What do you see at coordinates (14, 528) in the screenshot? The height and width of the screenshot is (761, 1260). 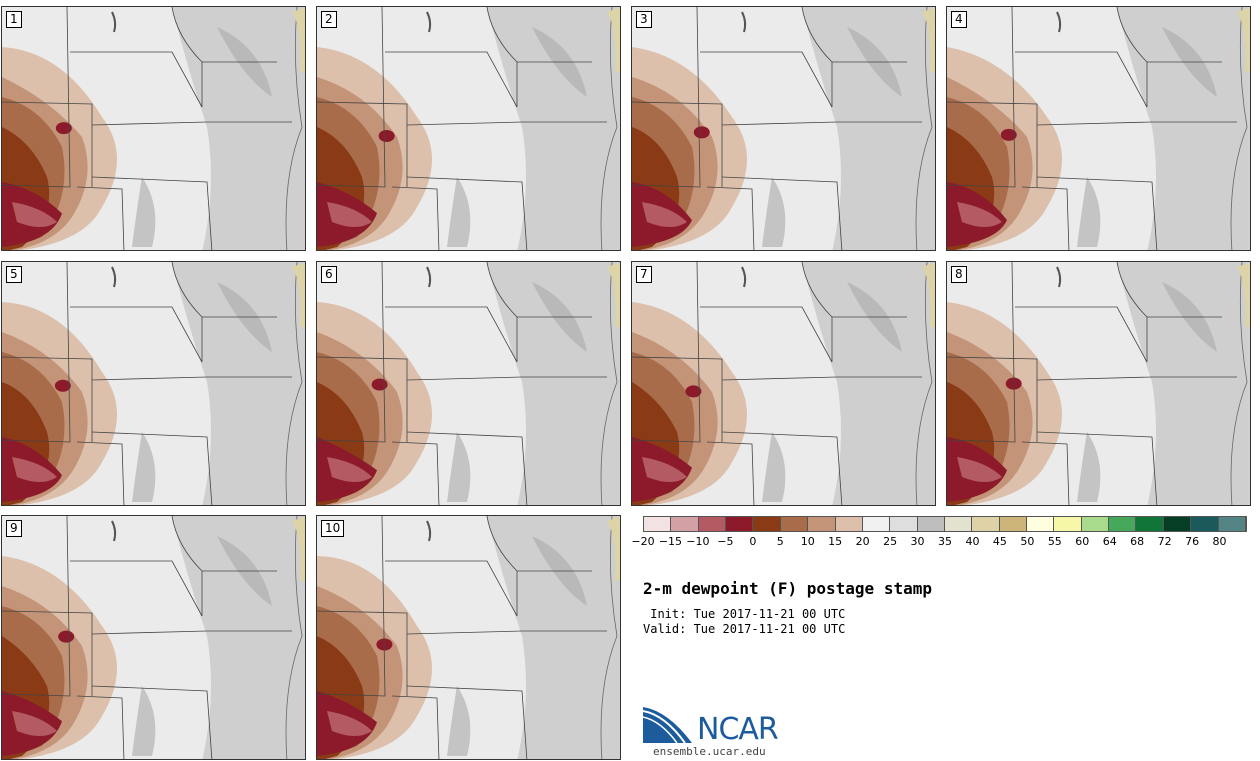 I see `panel-label: 9` at bounding box center [14, 528].